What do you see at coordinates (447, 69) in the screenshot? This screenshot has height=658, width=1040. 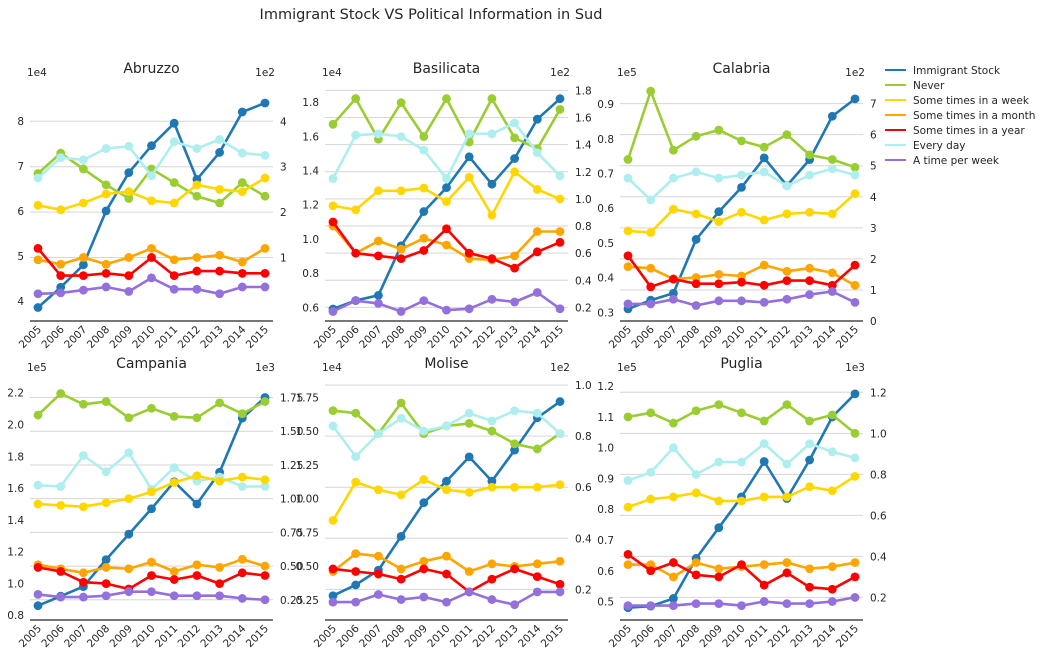 I see `panel-title: Basilicata` at bounding box center [447, 69].